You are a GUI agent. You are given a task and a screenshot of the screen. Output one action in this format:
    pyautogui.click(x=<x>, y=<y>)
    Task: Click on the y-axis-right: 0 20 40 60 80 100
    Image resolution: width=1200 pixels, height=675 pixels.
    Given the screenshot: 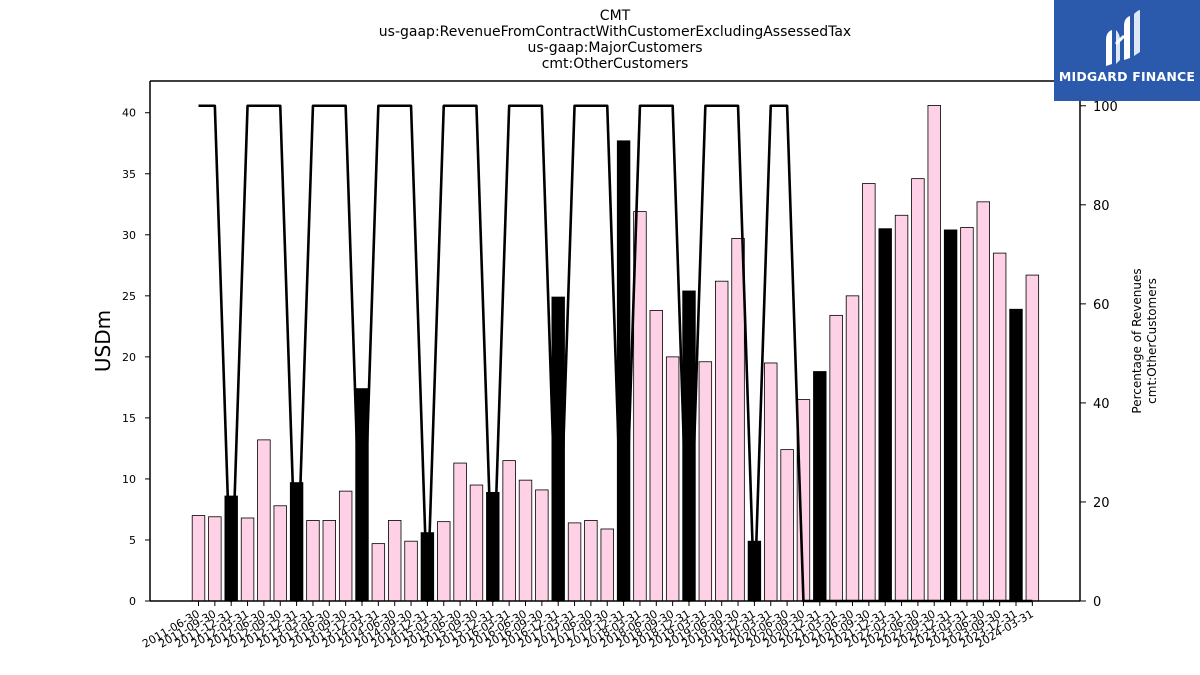 What is the action you would take?
    pyautogui.click(x=1099, y=355)
    